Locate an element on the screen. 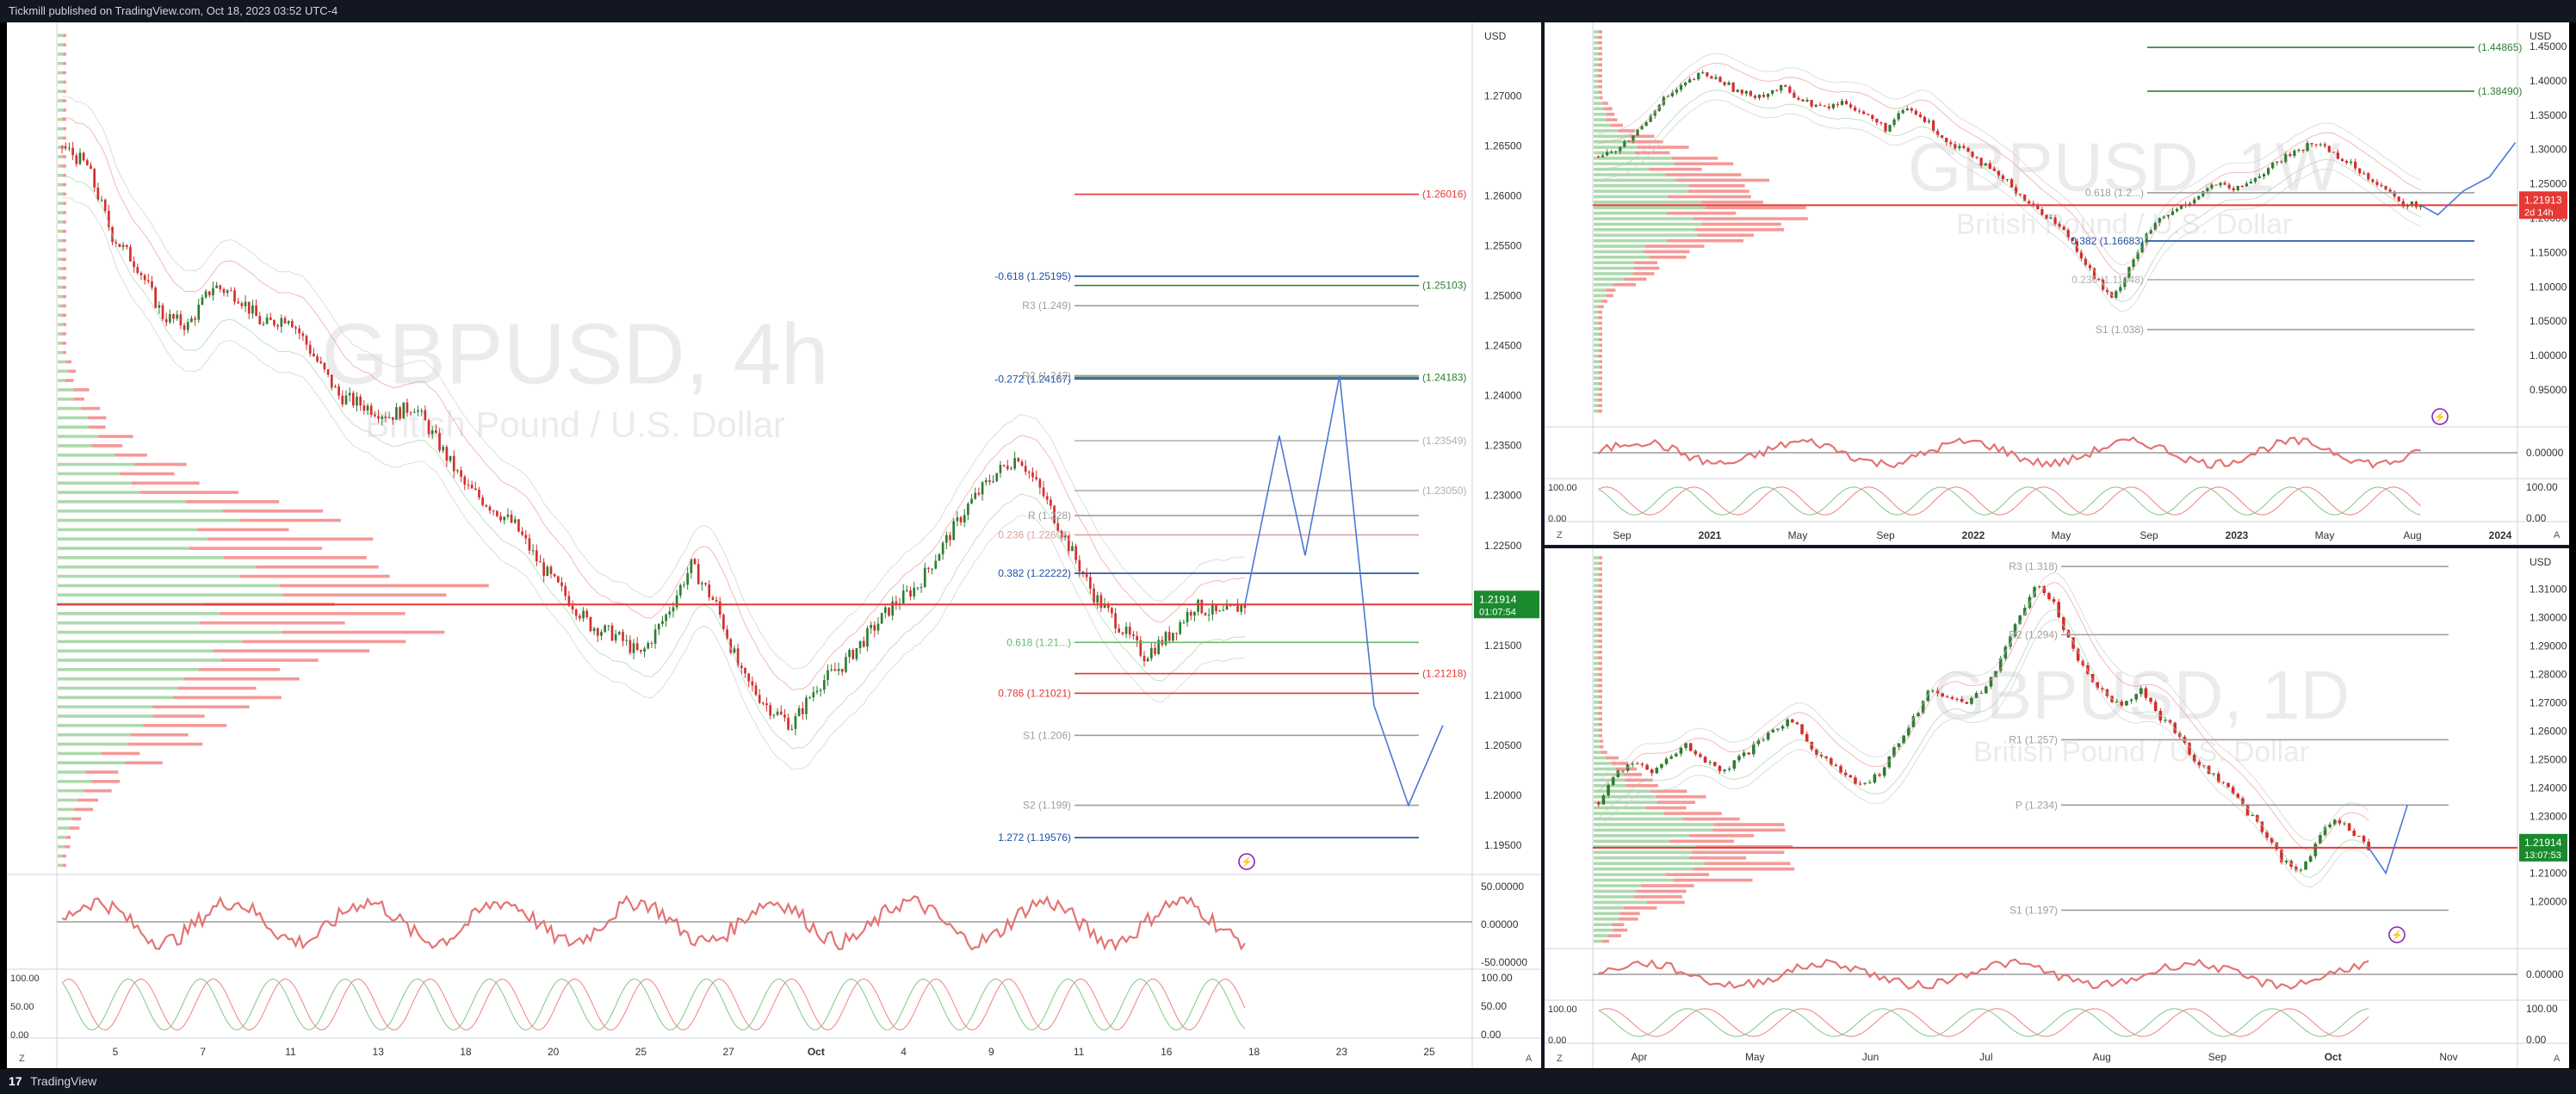 This screenshot has height=1094, width=2576. event-bolt-icon is located at coordinates (2397, 934).